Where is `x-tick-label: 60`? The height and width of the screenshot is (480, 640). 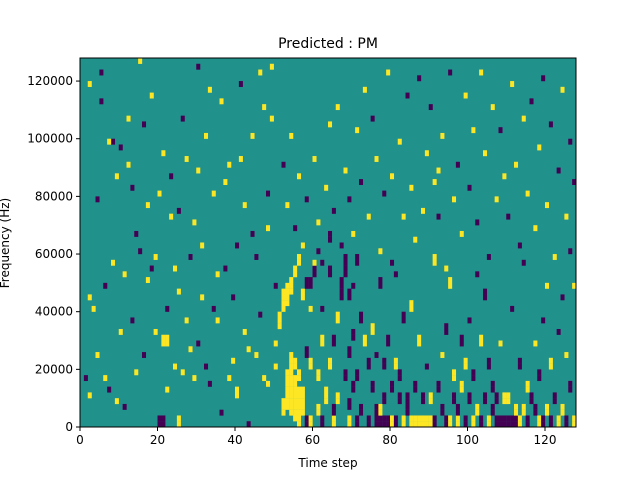
x-tick-label: 60 is located at coordinates (312, 440).